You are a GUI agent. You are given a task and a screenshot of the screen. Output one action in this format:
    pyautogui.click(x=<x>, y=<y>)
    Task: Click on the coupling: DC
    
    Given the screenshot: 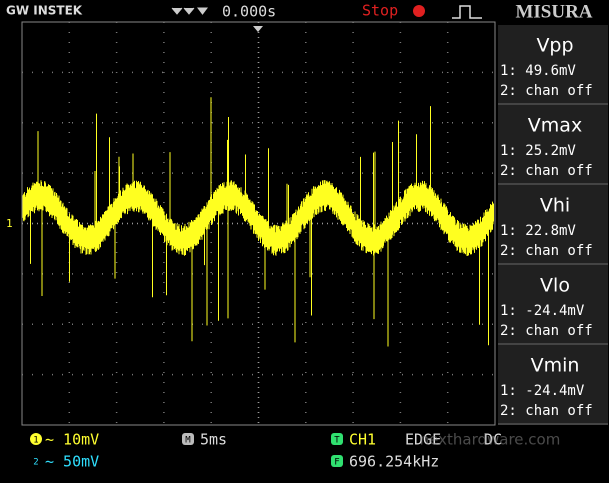 What is the action you would take?
    pyautogui.click(x=493, y=440)
    